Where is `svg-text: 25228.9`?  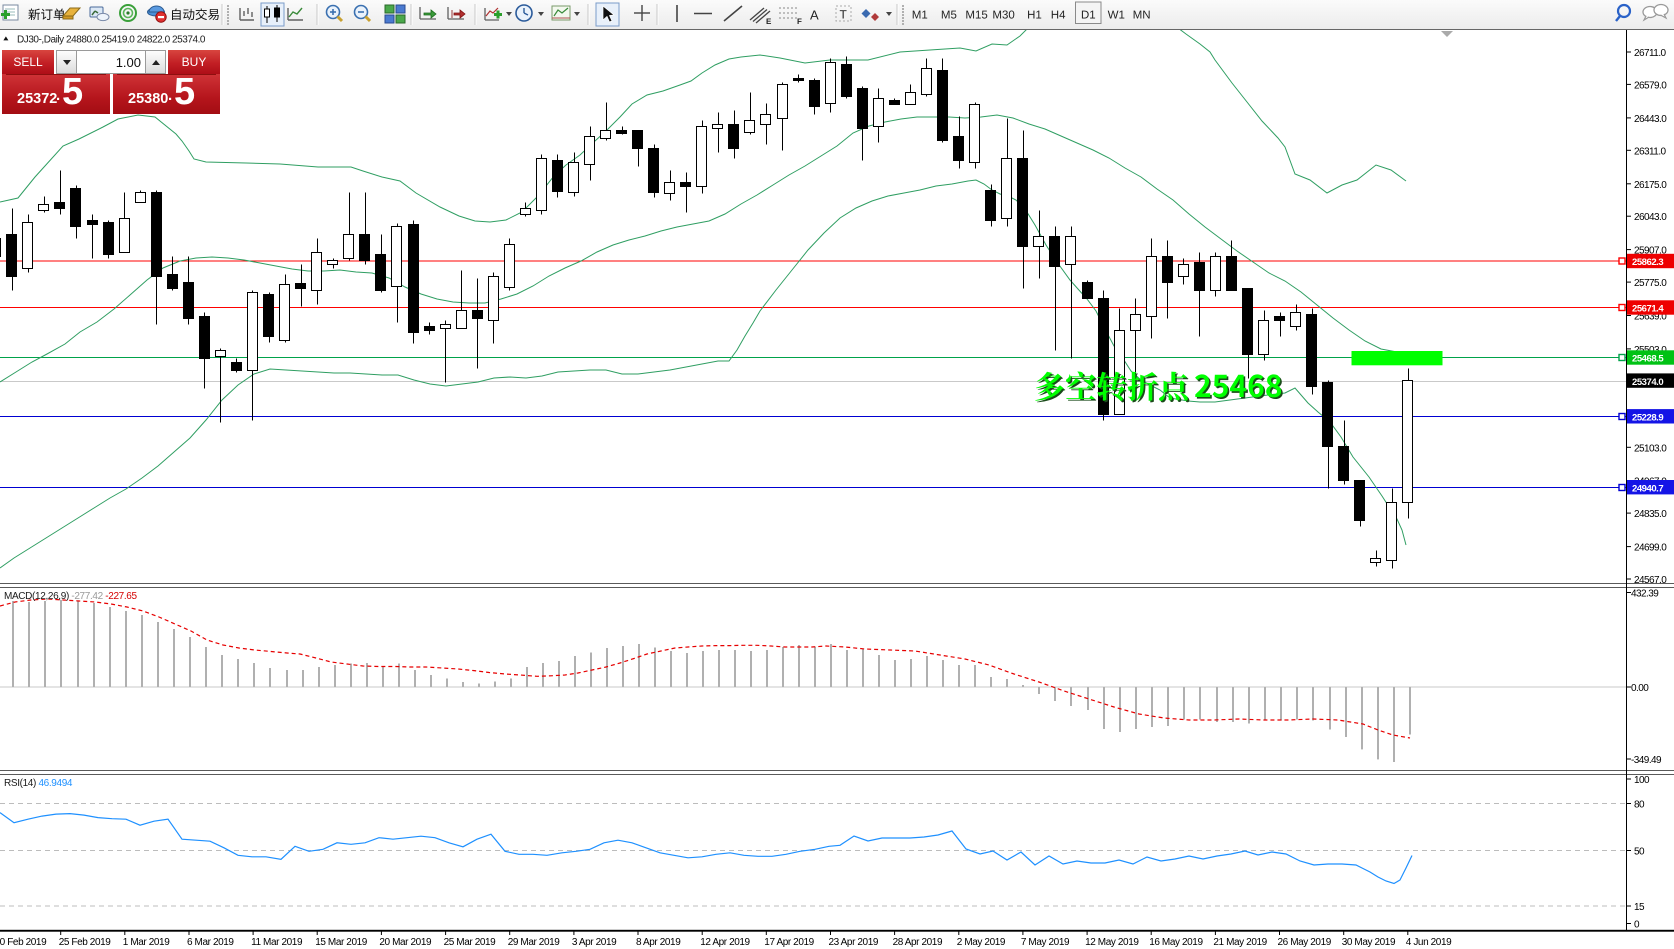
svg-text: 25228.9 is located at coordinates (1647, 418).